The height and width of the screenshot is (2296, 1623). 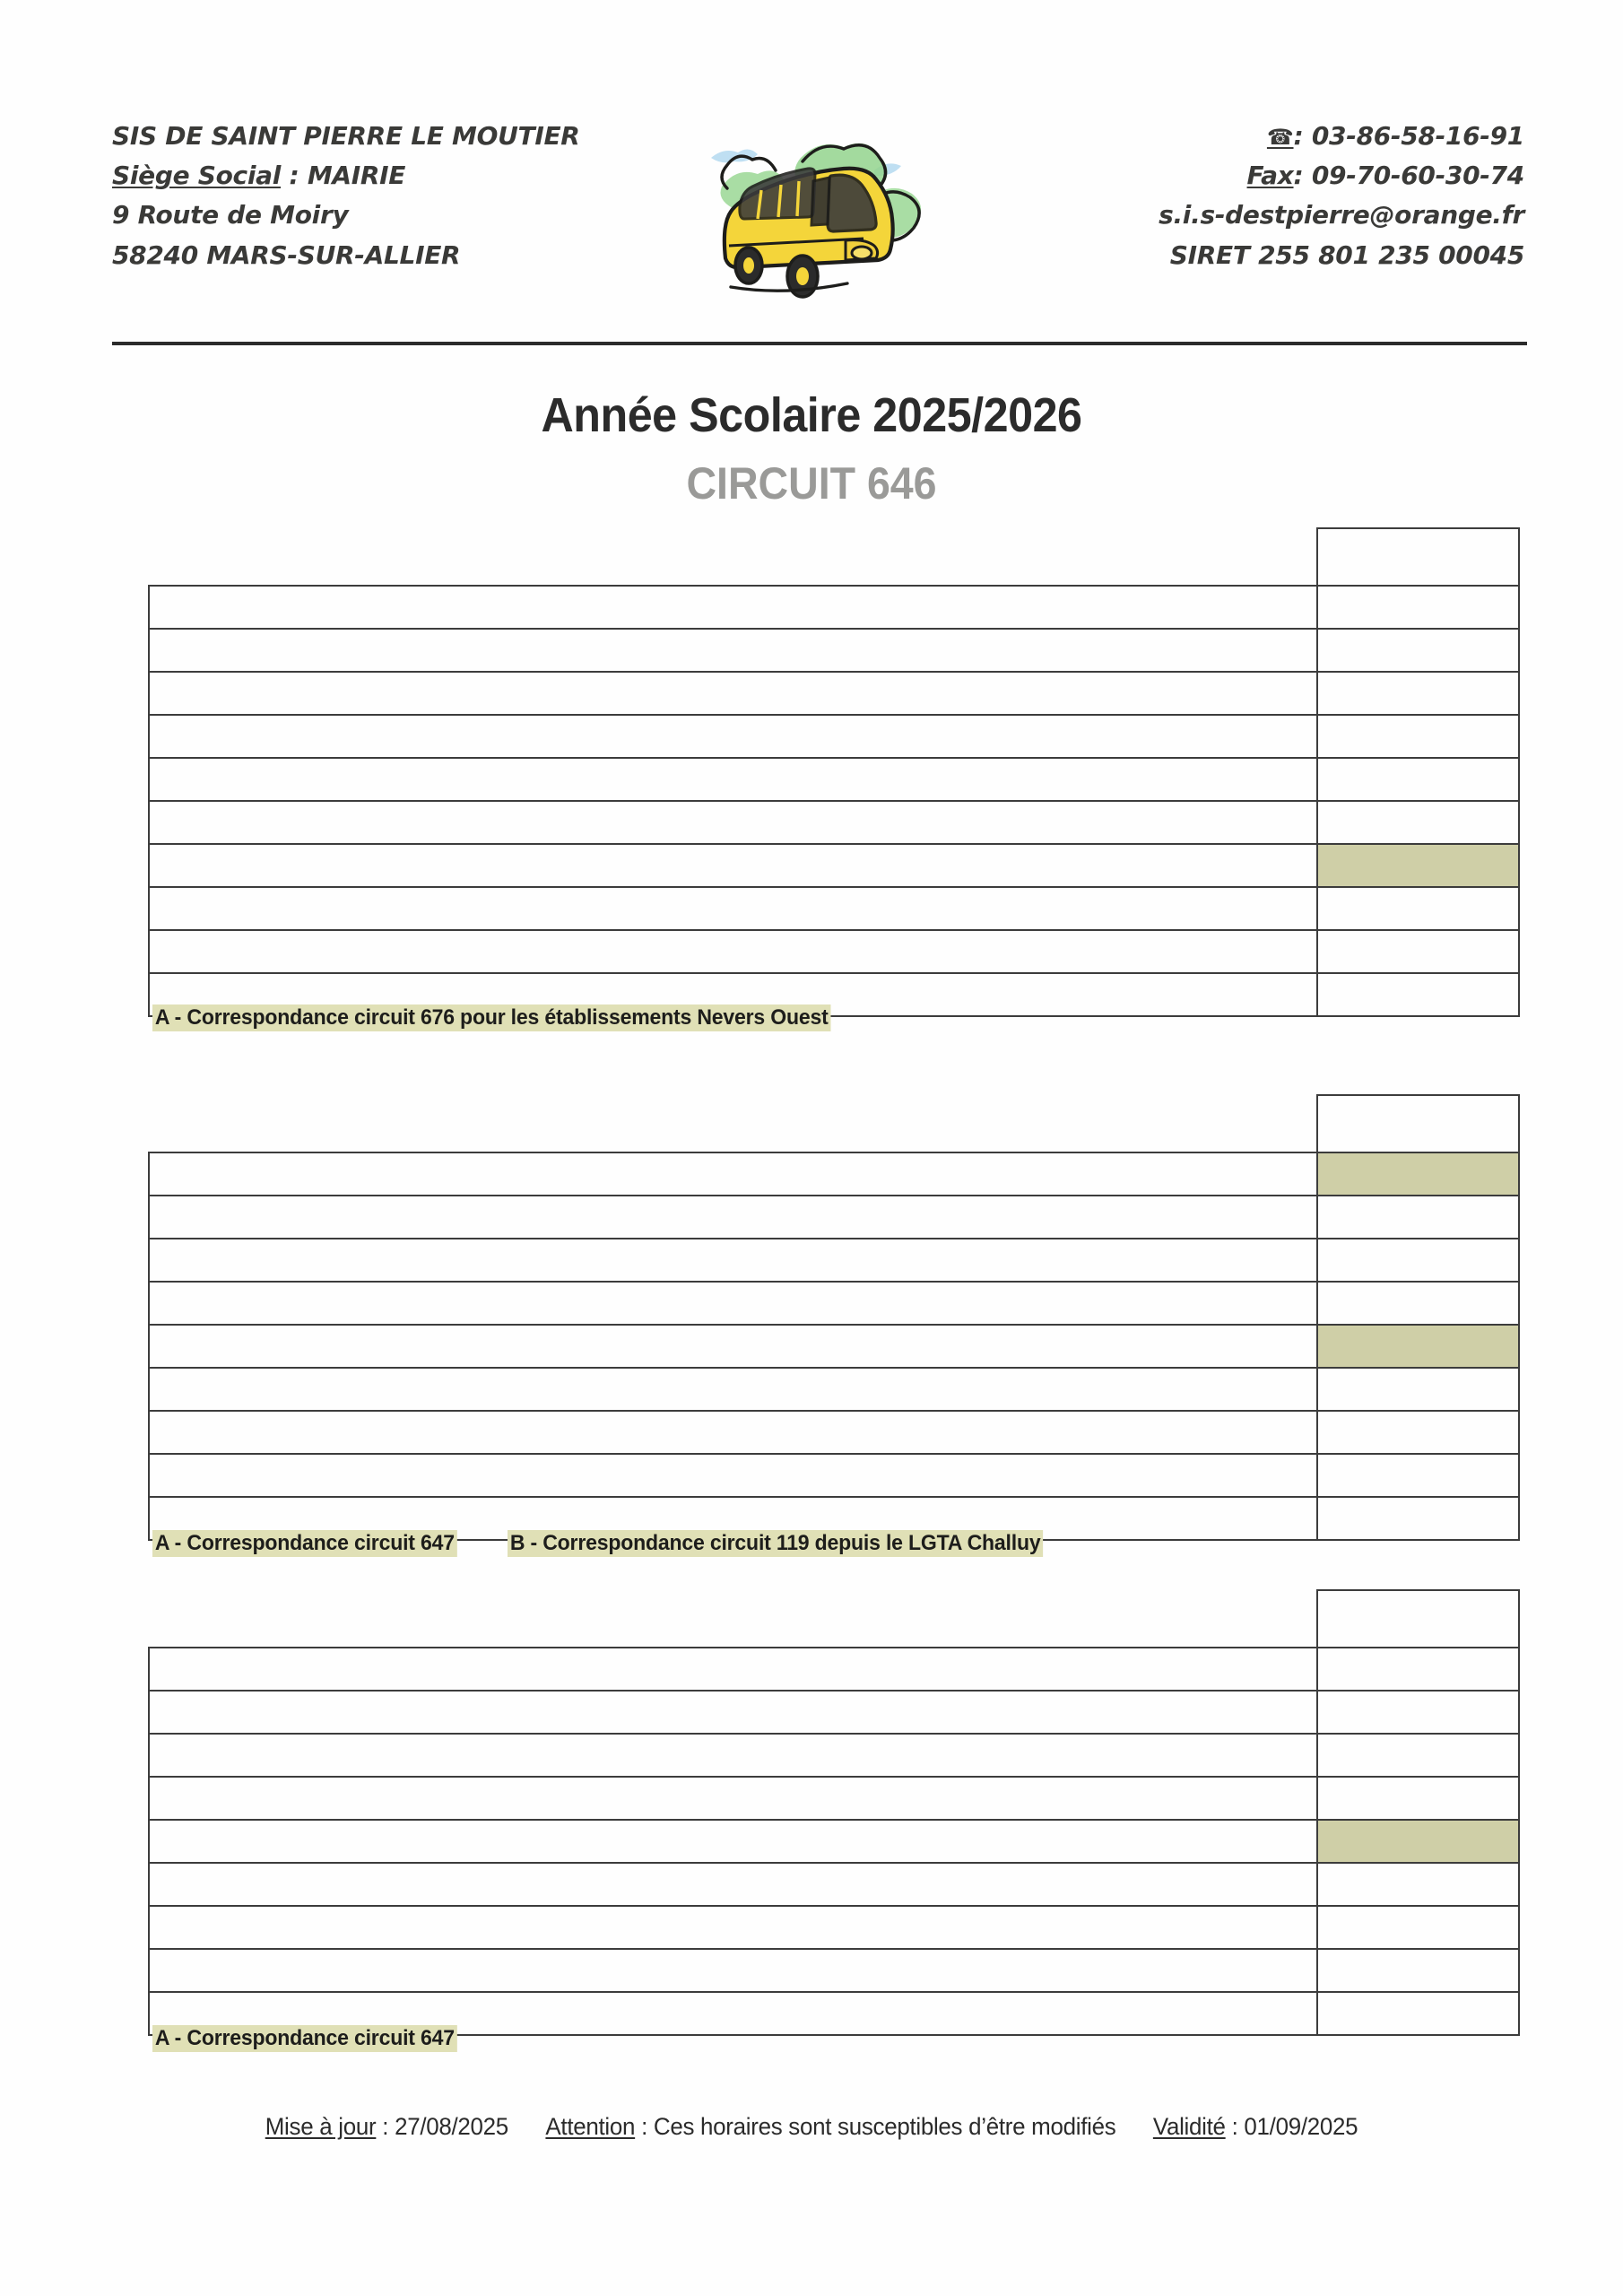 I want to click on last-updated-value: : 27/08/2025, so click(x=442, y=2126).